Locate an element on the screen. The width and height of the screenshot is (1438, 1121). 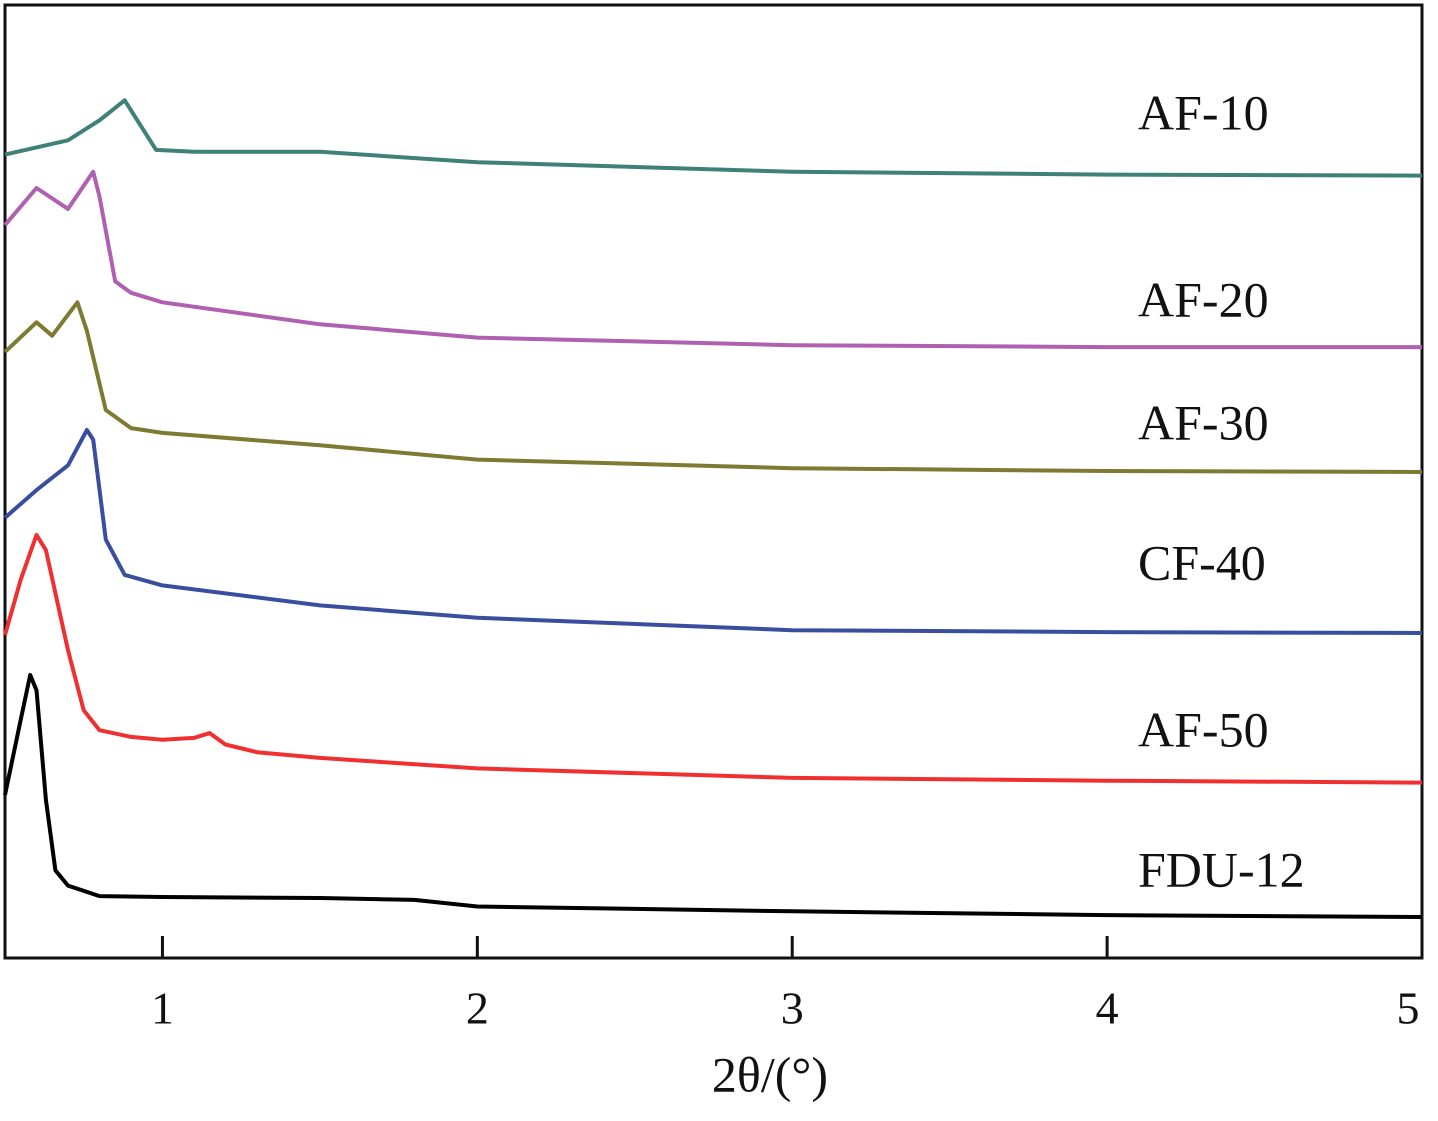
series-label: AF-10 is located at coordinates (1203, 112).